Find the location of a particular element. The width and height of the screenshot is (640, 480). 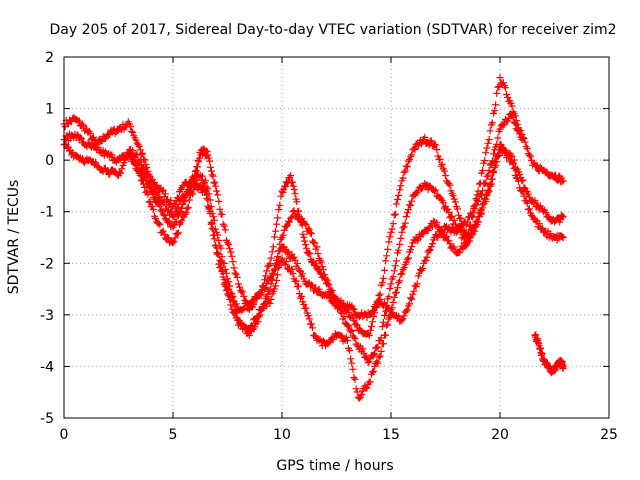

x-tick-label: 20 is located at coordinates (500, 435).